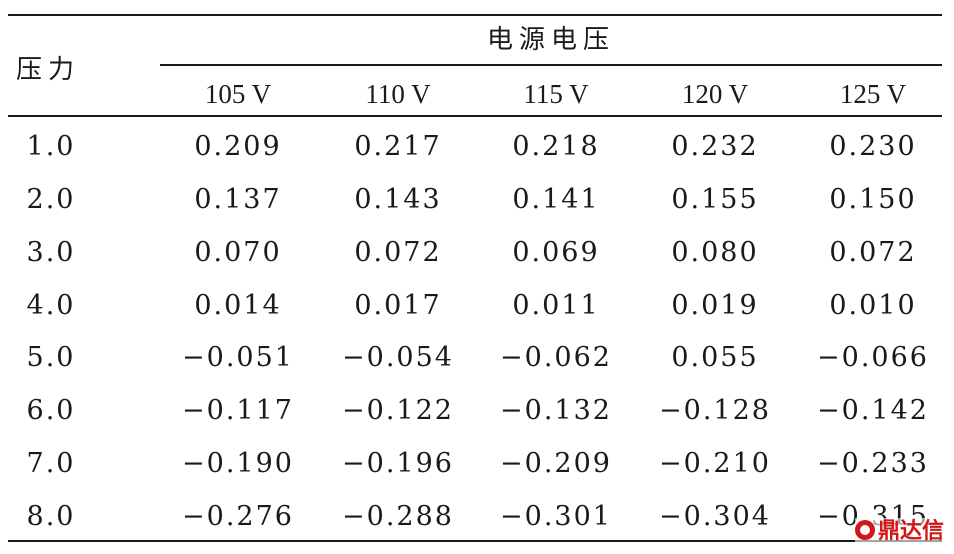 This screenshot has width=954, height=554. What do you see at coordinates (715, 410) in the screenshot?
I see `table-cell: −0.128` at bounding box center [715, 410].